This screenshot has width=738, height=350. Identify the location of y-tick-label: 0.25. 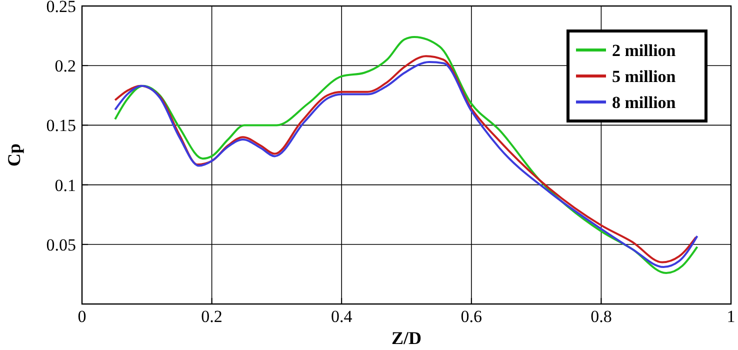
(61, 8).